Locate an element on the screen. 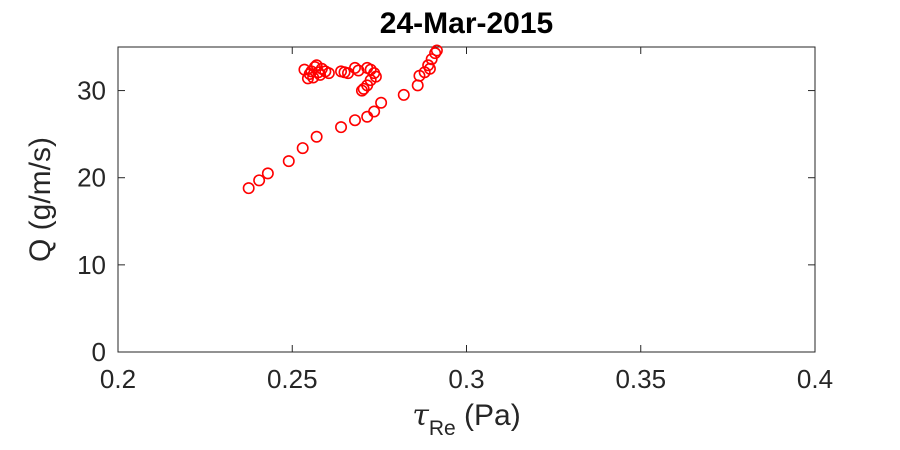 The width and height of the screenshot is (900, 450). x-tick-label: 0.3 is located at coordinates (466, 379).